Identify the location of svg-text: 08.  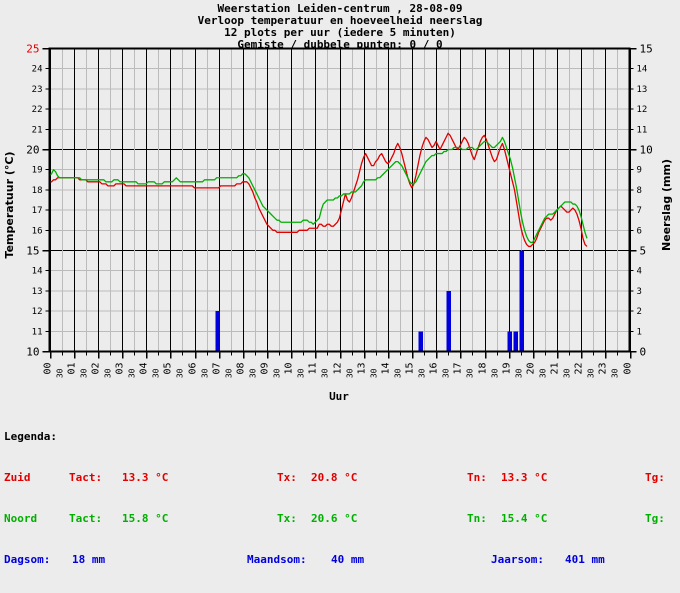
(241, 369).